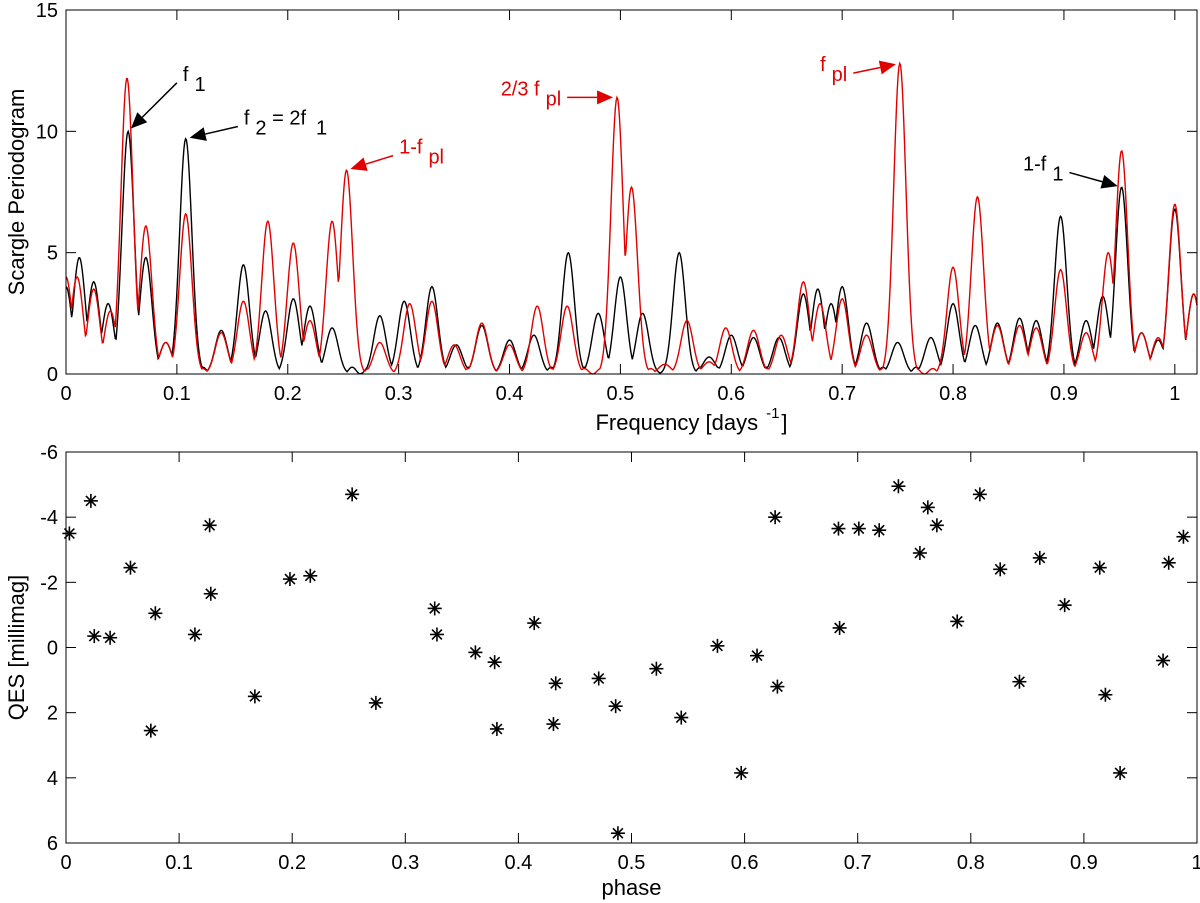 The width and height of the screenshot is (1200, 903). What do you see at coordinates (520, 89) in the screenshot?
I see `annotation-label-main: 2/3 f` at bounding box center [520, 89].